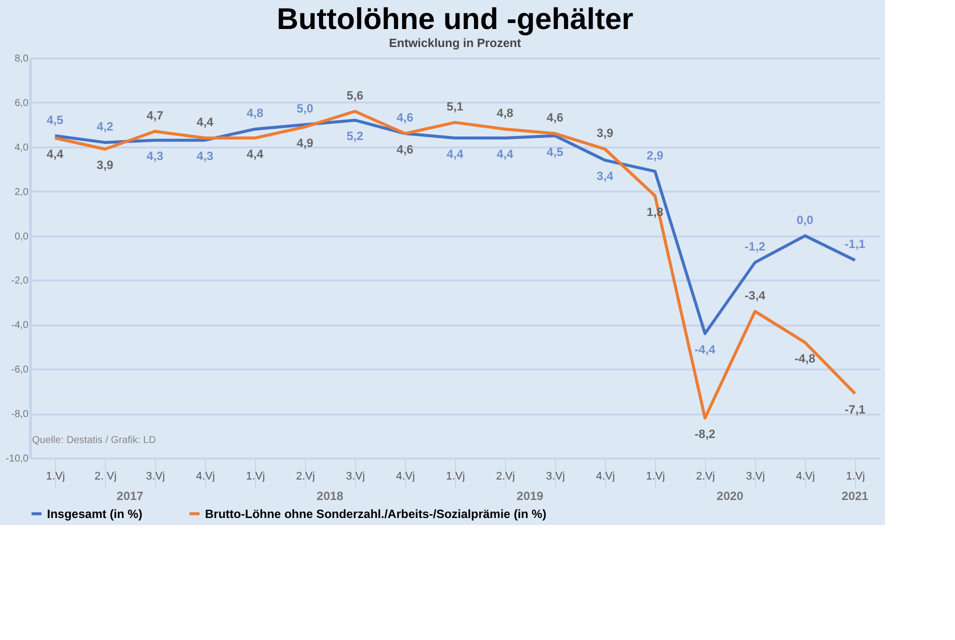  What do you see at coordinates (455, 106) in the screenshot?
I see `data-label: 5,1` at bounding box center [455, 106].